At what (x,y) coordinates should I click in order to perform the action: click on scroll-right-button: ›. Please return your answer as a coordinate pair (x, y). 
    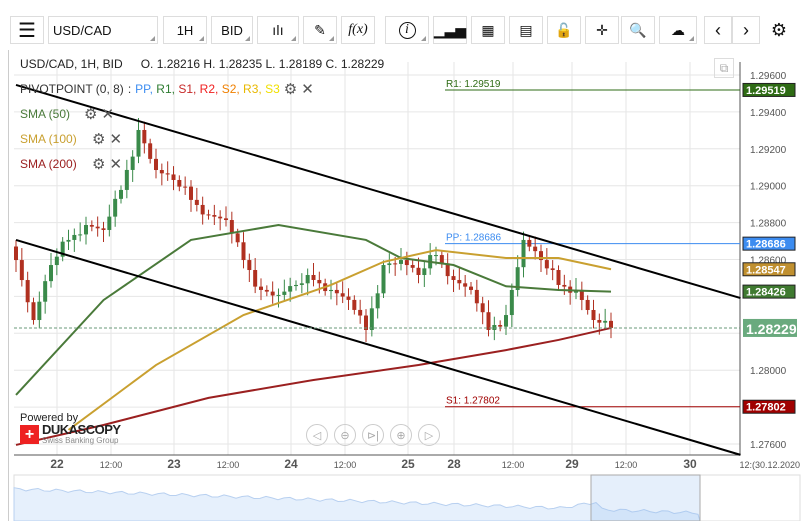
    Looking at the image, I should click on (746, 30).